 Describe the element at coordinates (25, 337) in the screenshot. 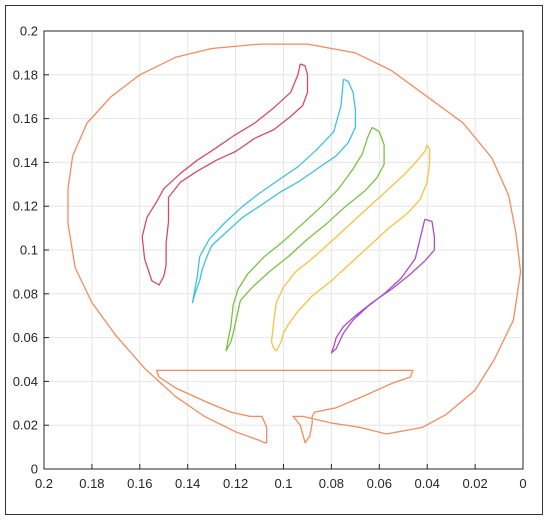

I see `y-tick-label: 0.06` at that location.